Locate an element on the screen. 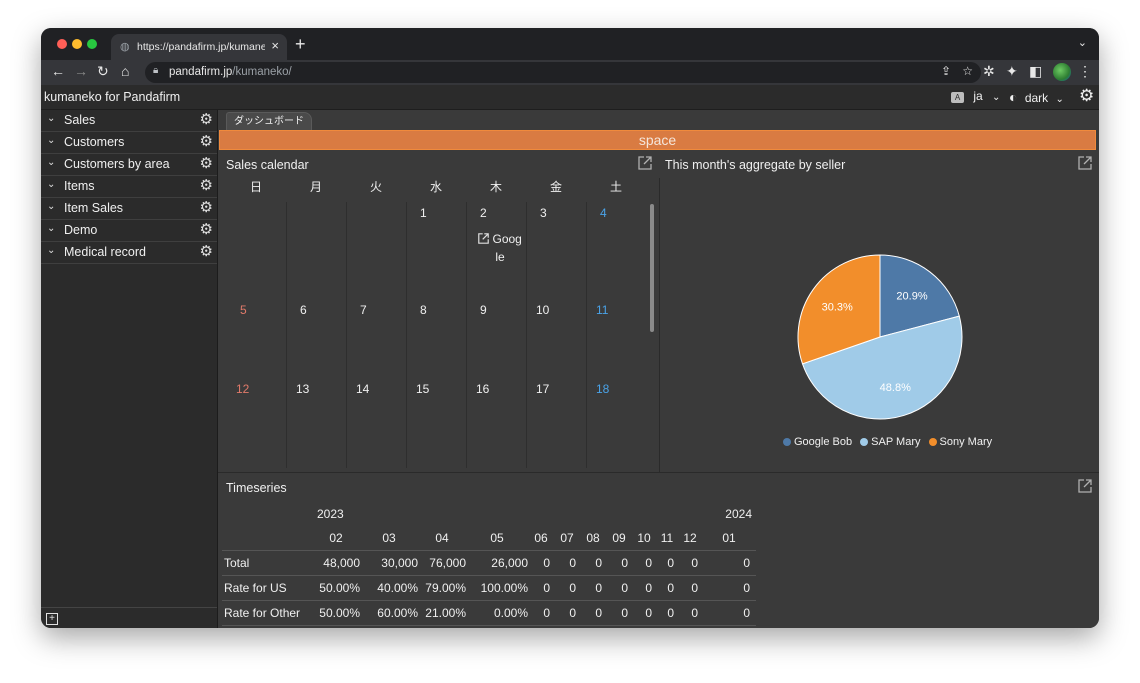  maximize-window-button is located at coordinates (92, 44).